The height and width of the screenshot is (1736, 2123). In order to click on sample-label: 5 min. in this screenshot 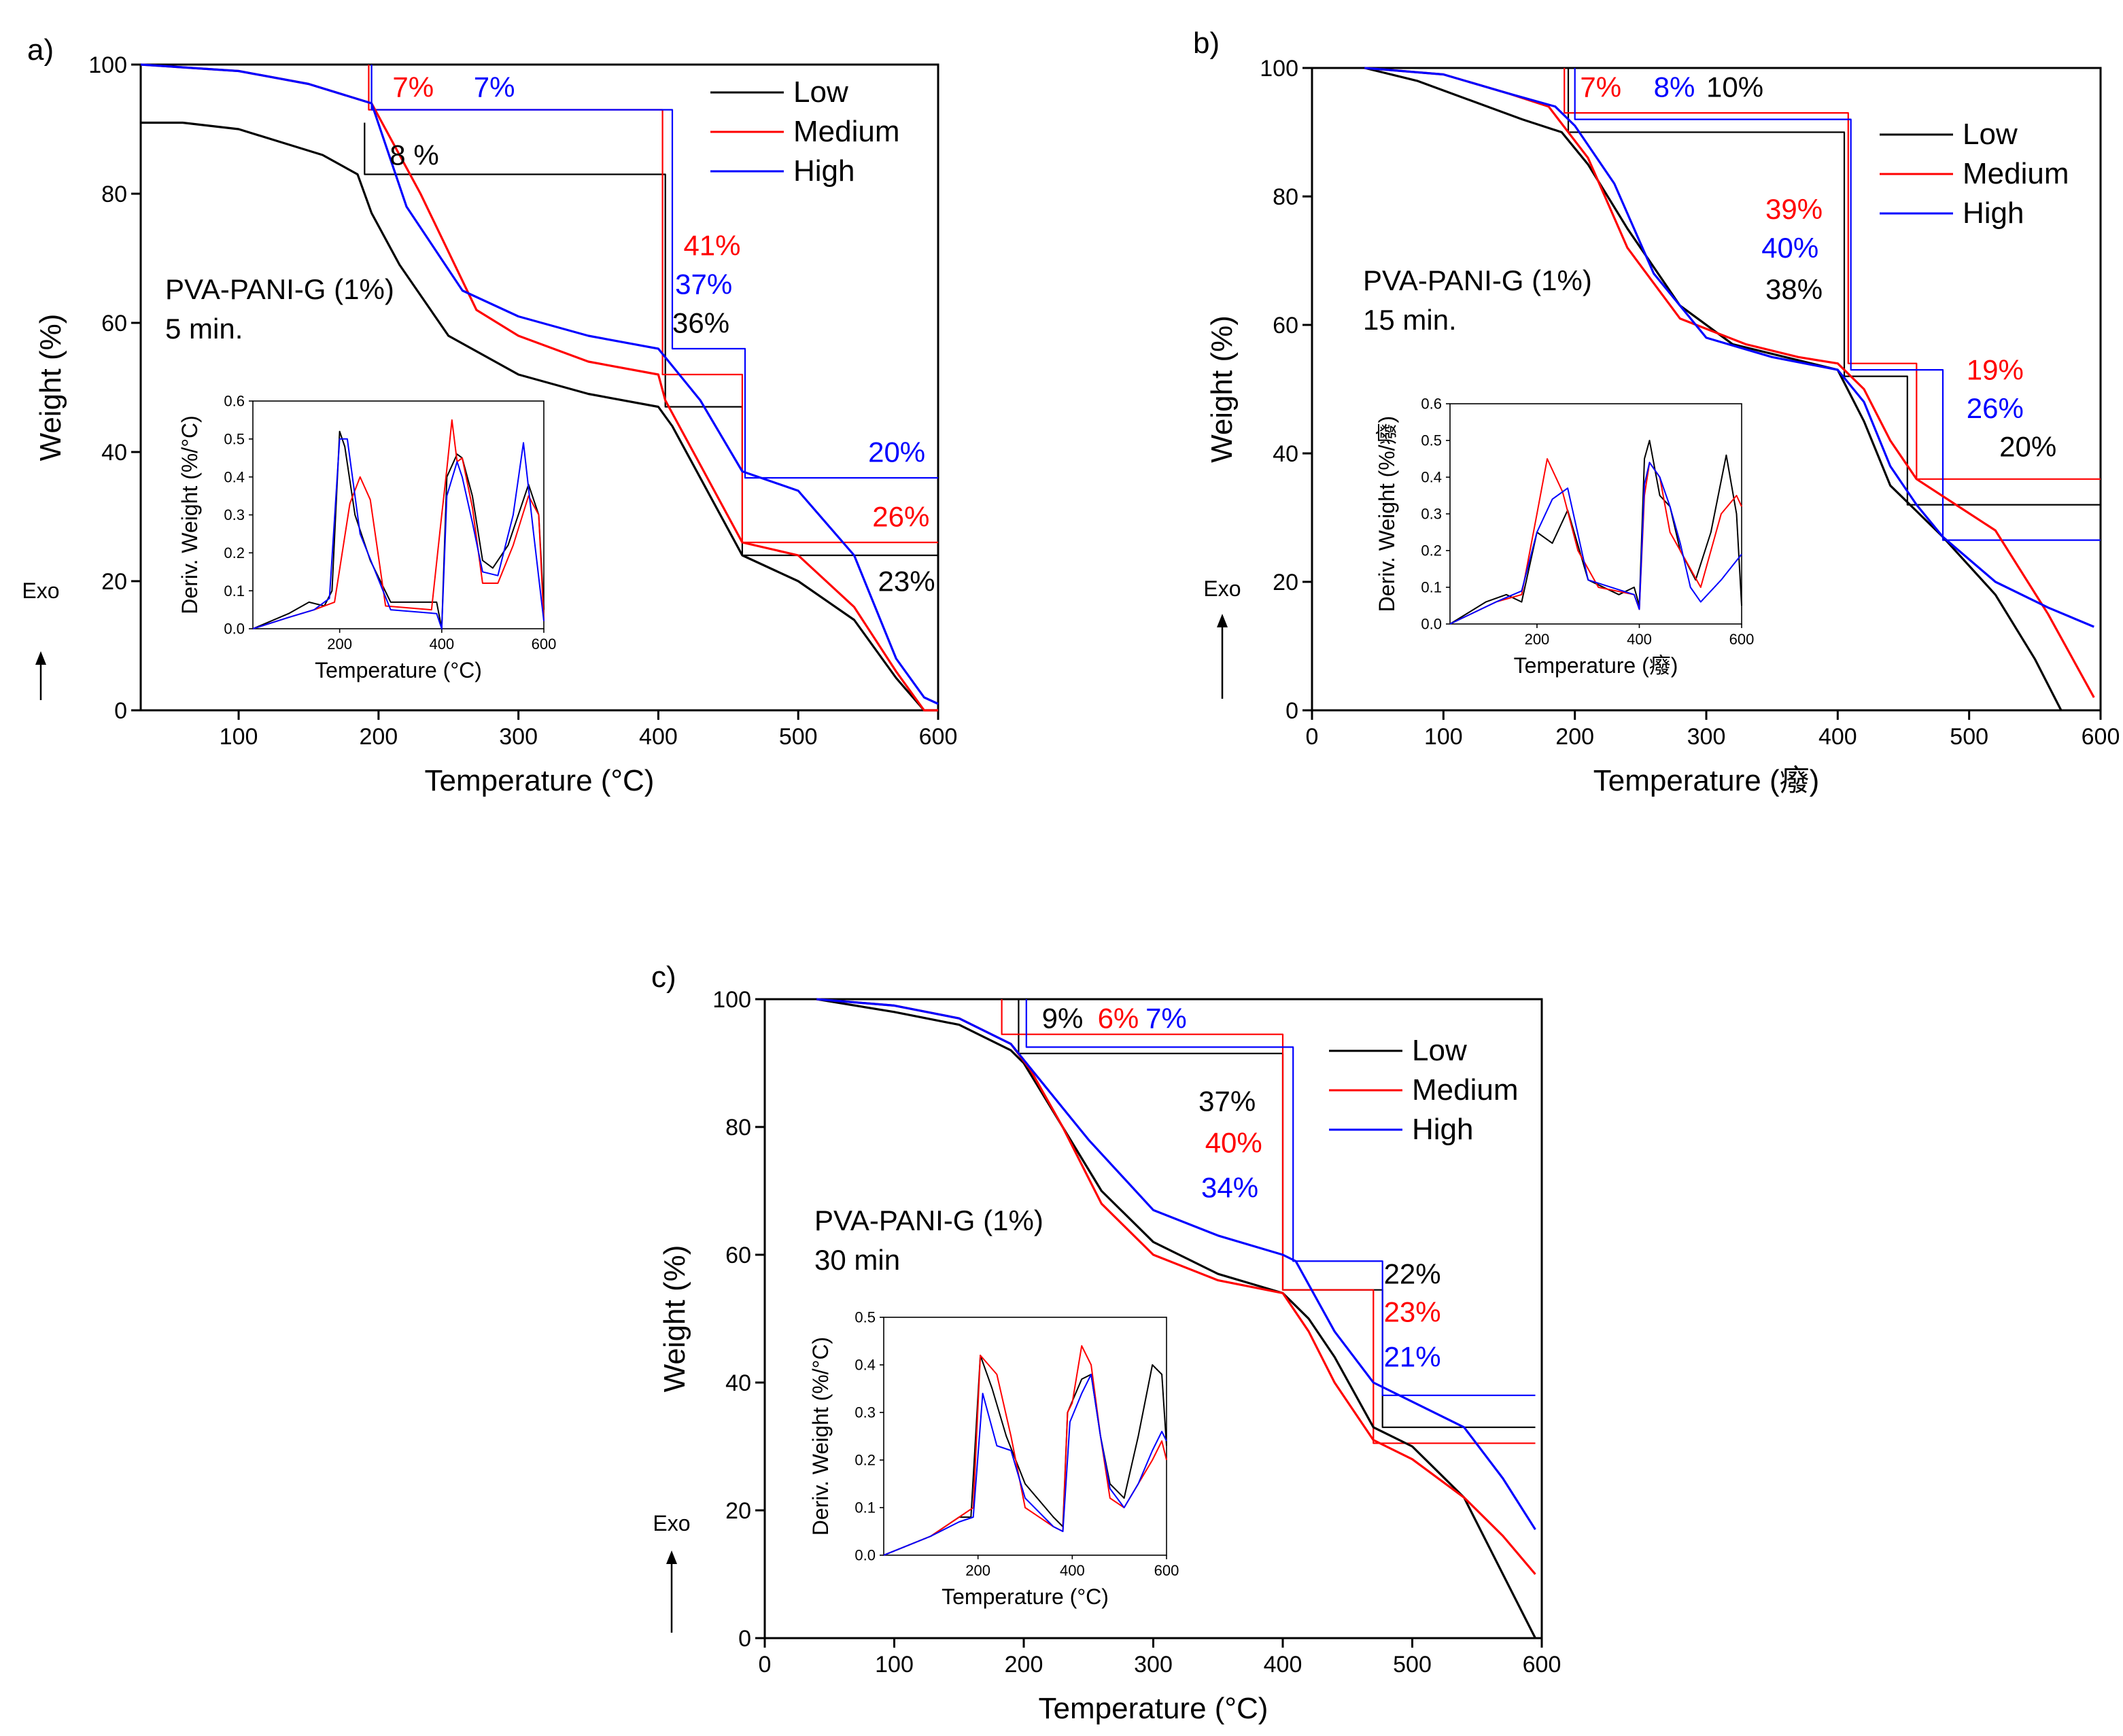, I will do `click(204, 329)`.